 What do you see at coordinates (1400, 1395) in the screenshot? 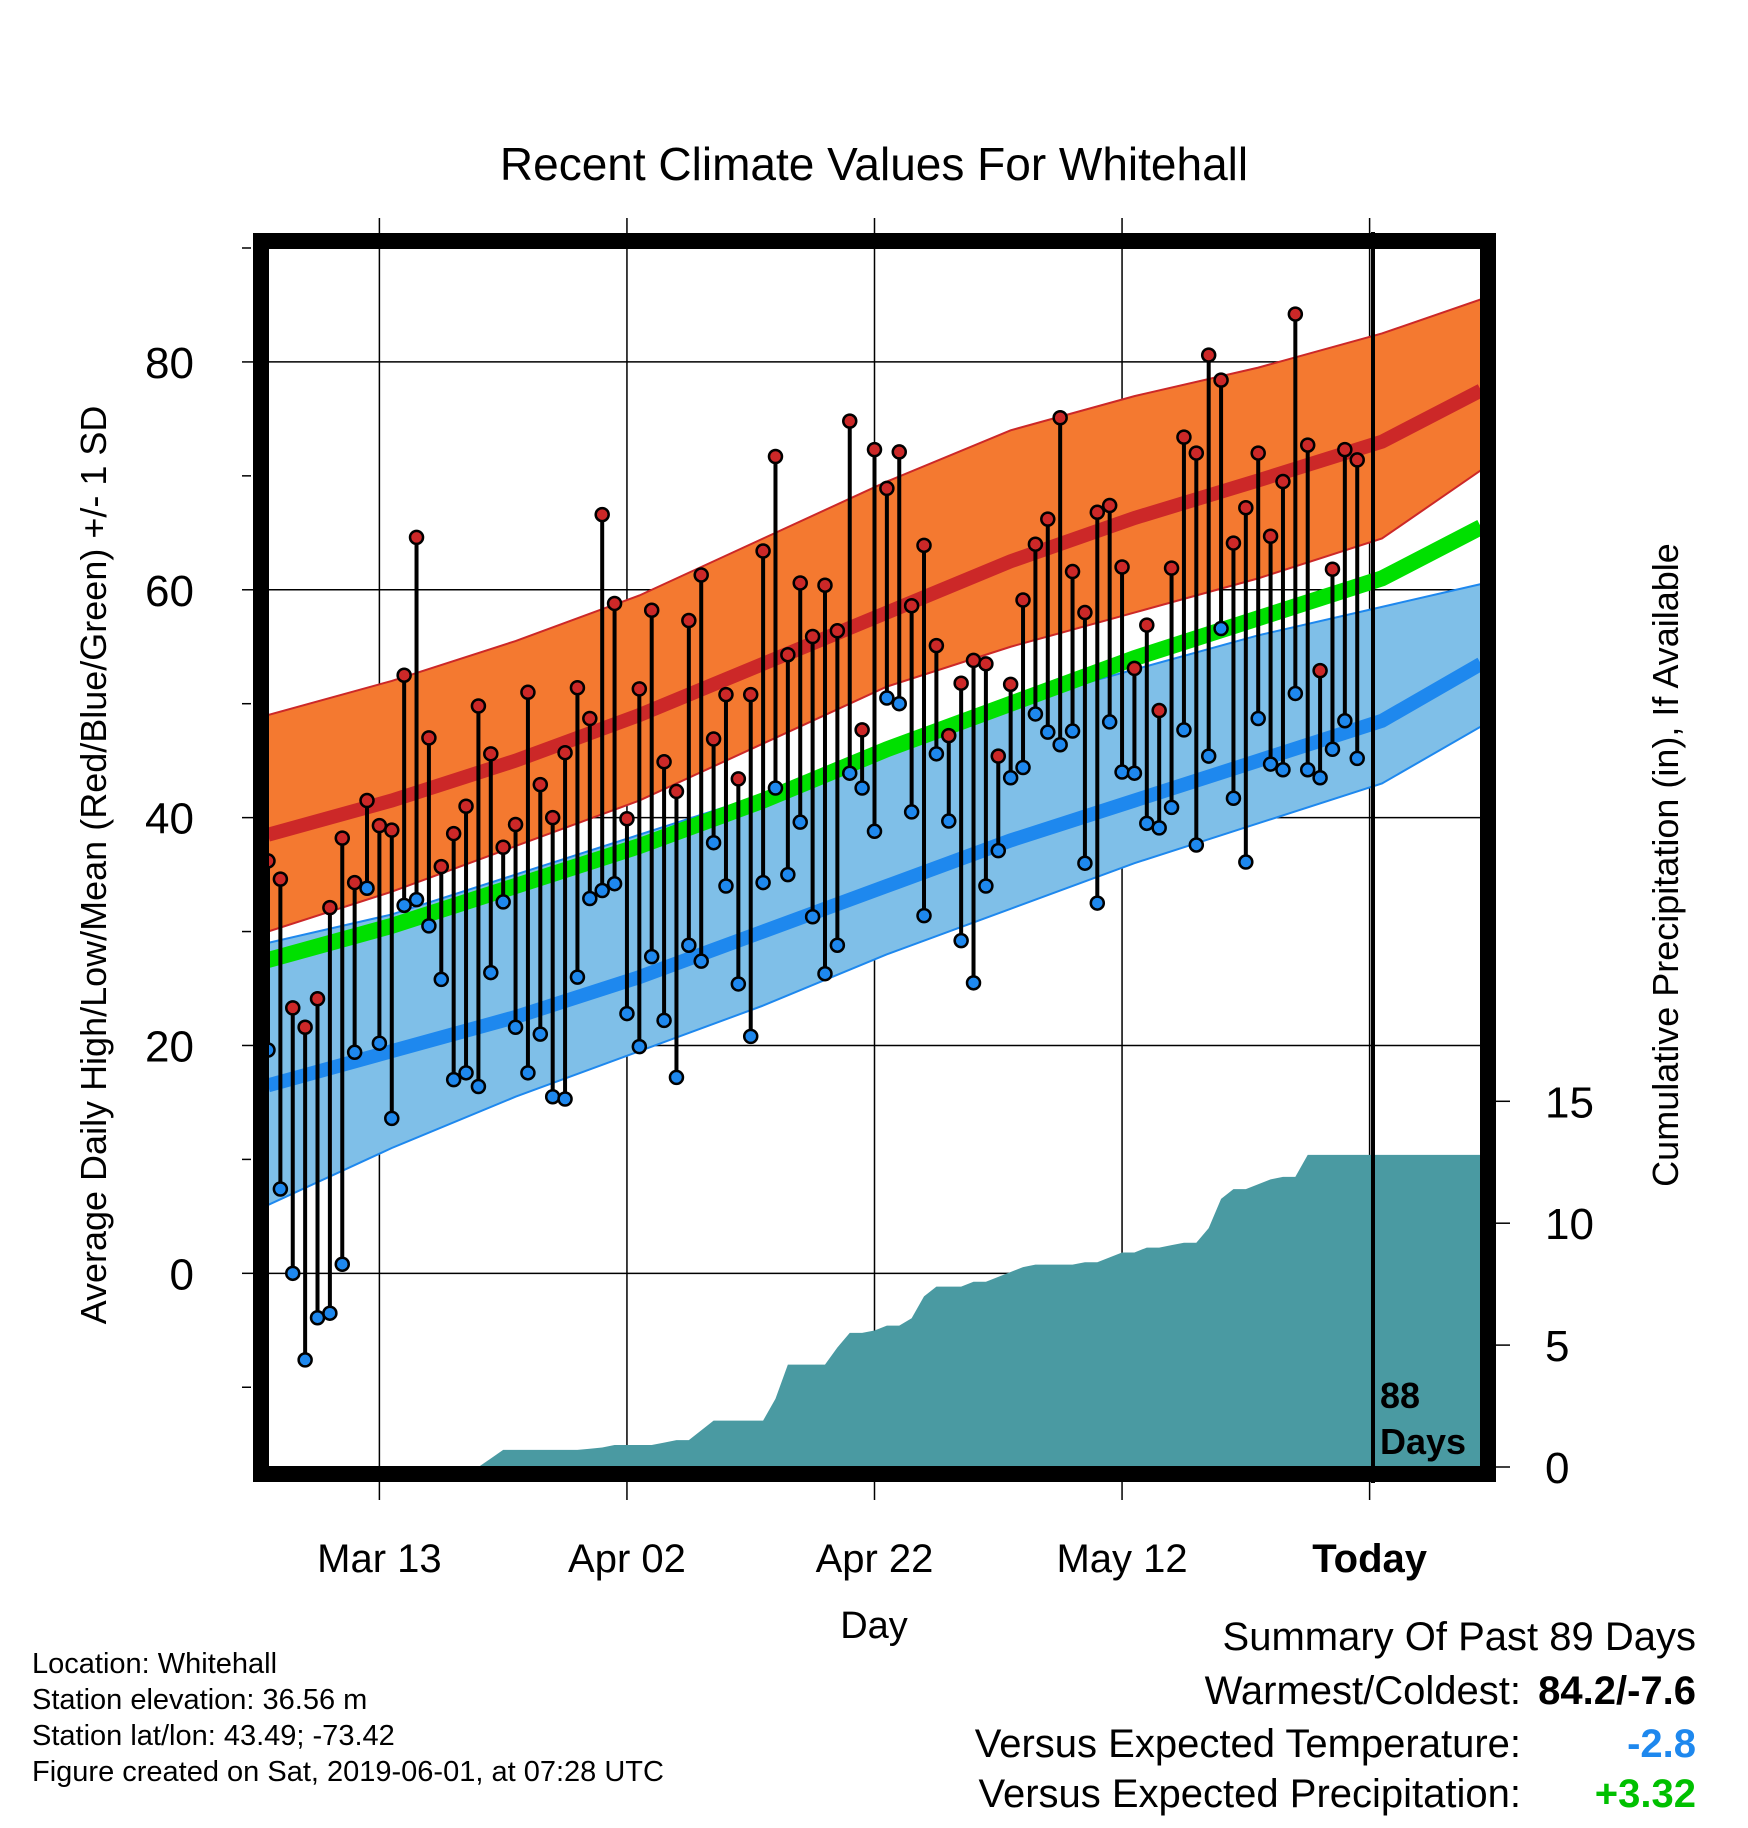
I see `today-days-number: 88` at bounding box center [1400, 1395].